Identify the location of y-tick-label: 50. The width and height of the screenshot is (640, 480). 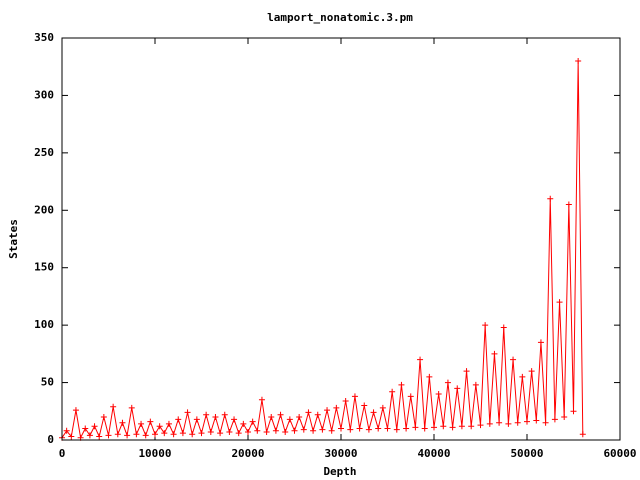
(47, 382).